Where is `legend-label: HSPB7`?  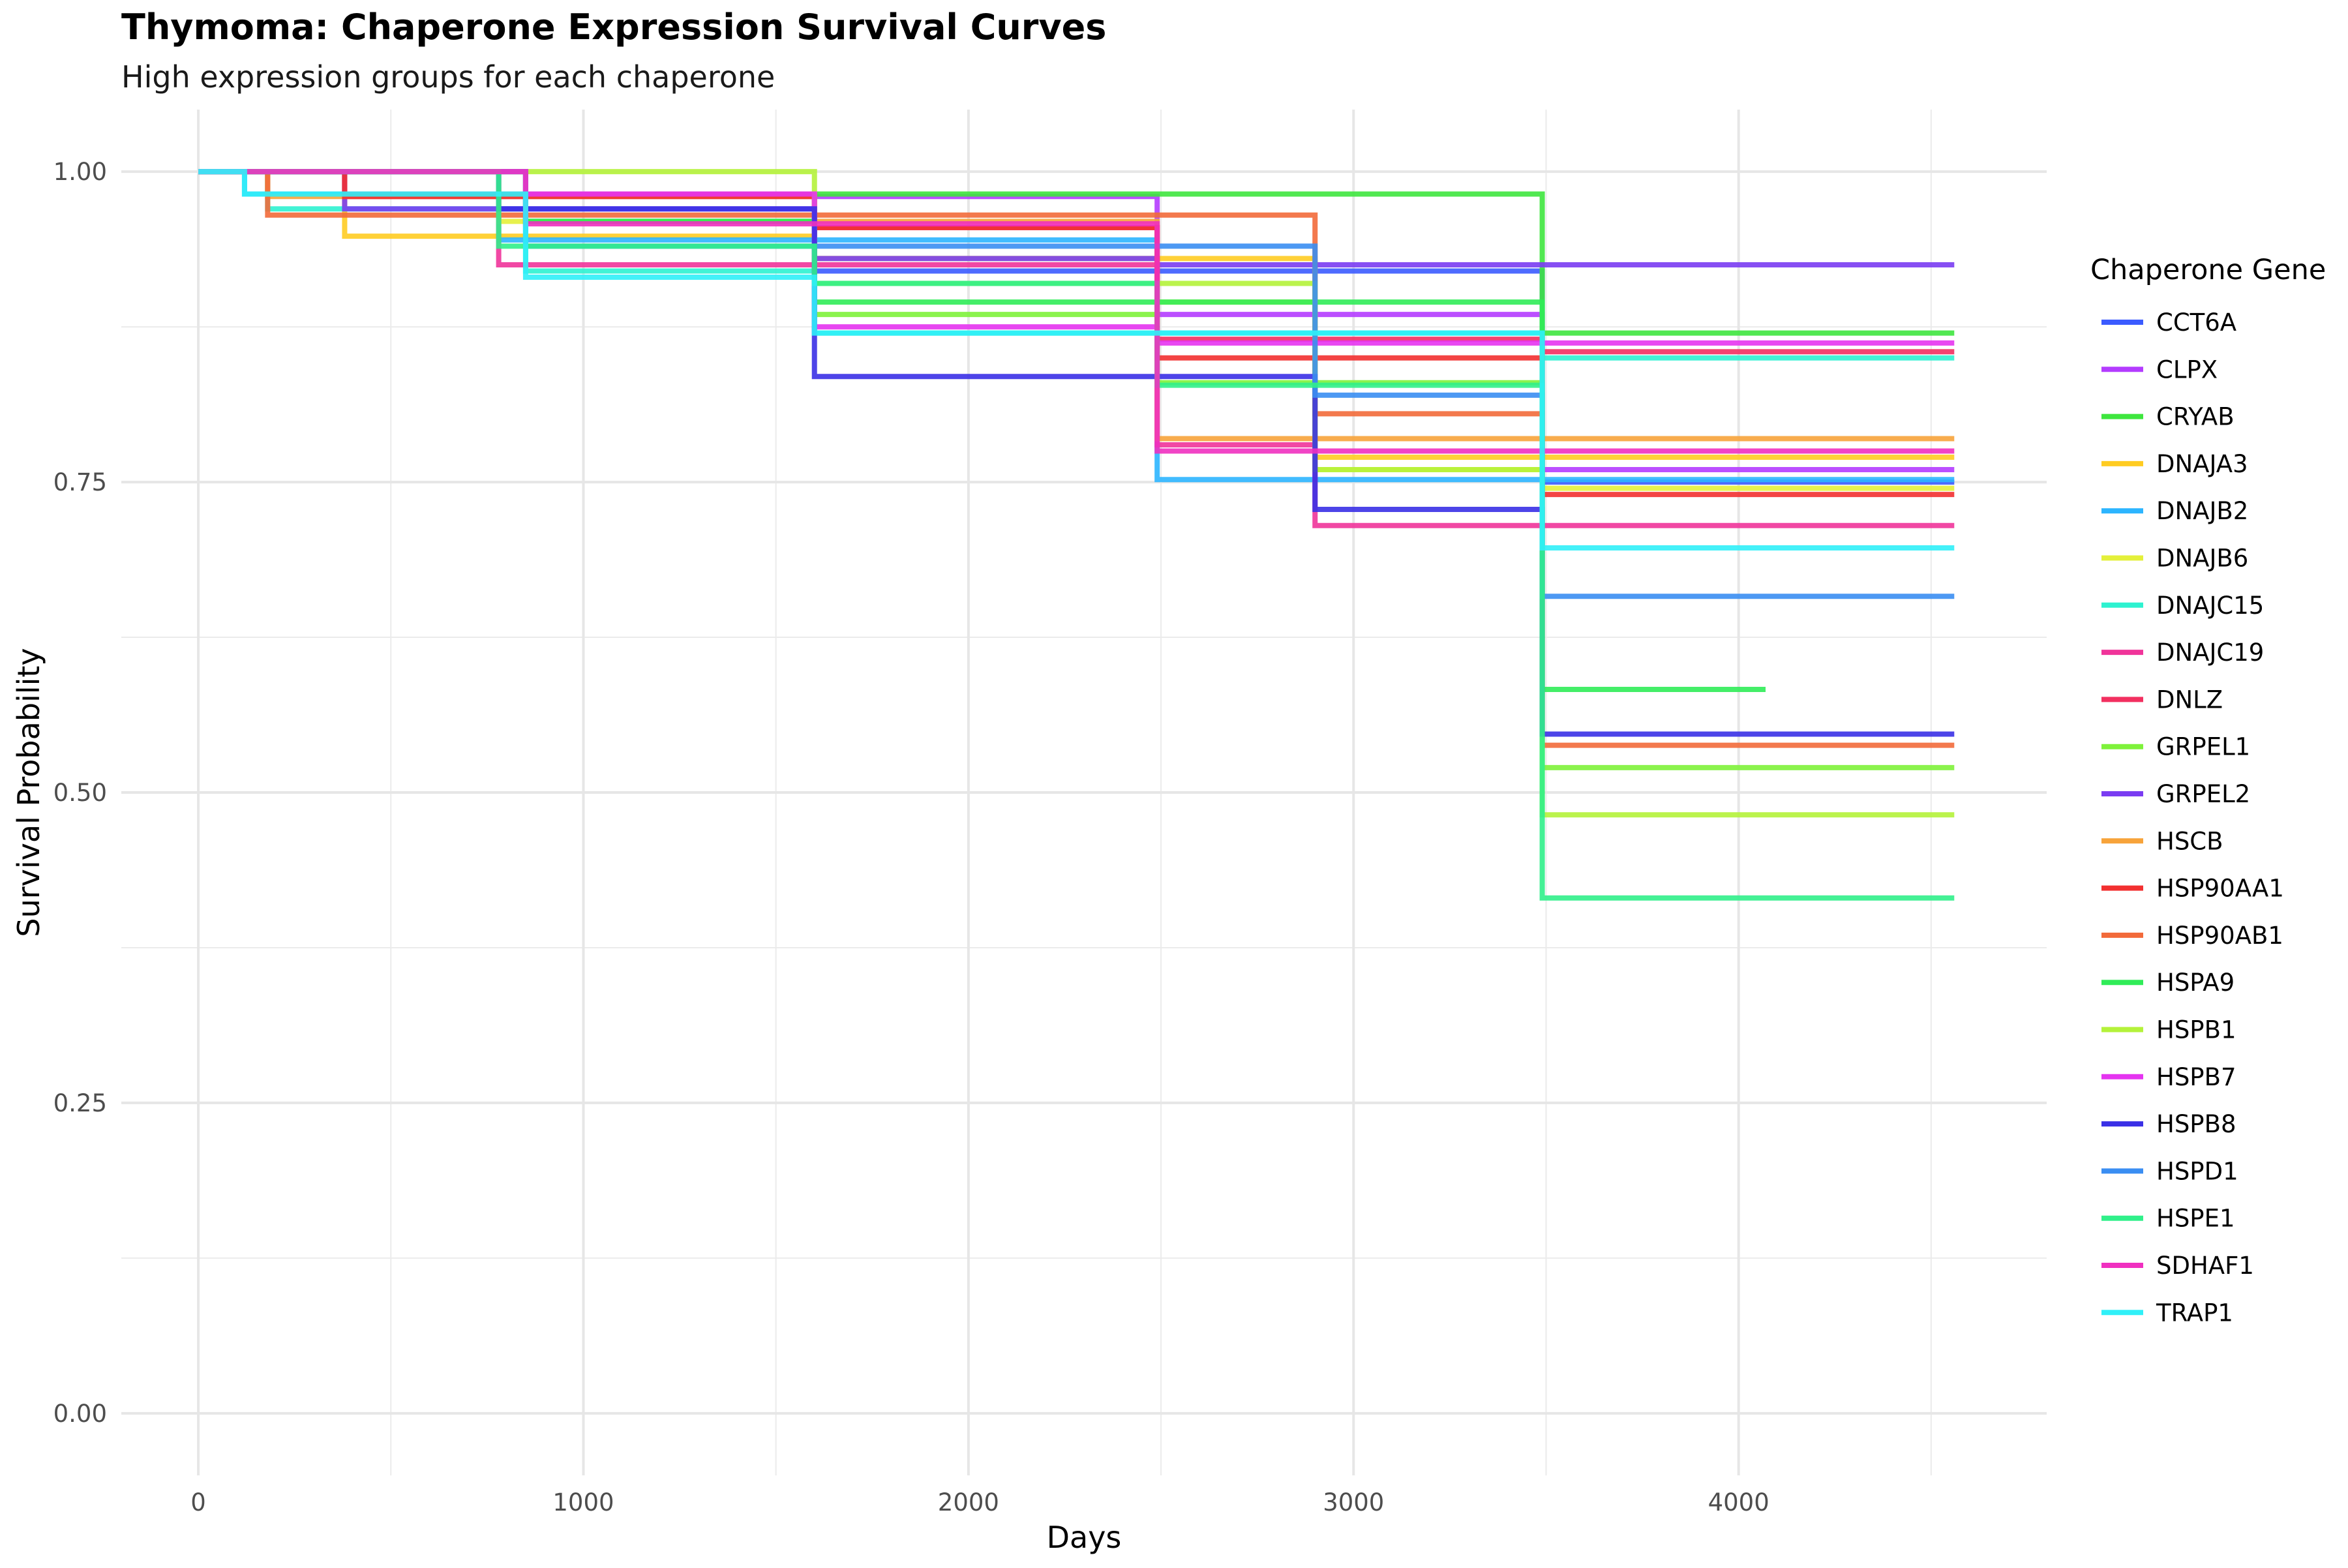 legend-label: HSPB7 is located at coordinates (2196, 1077).